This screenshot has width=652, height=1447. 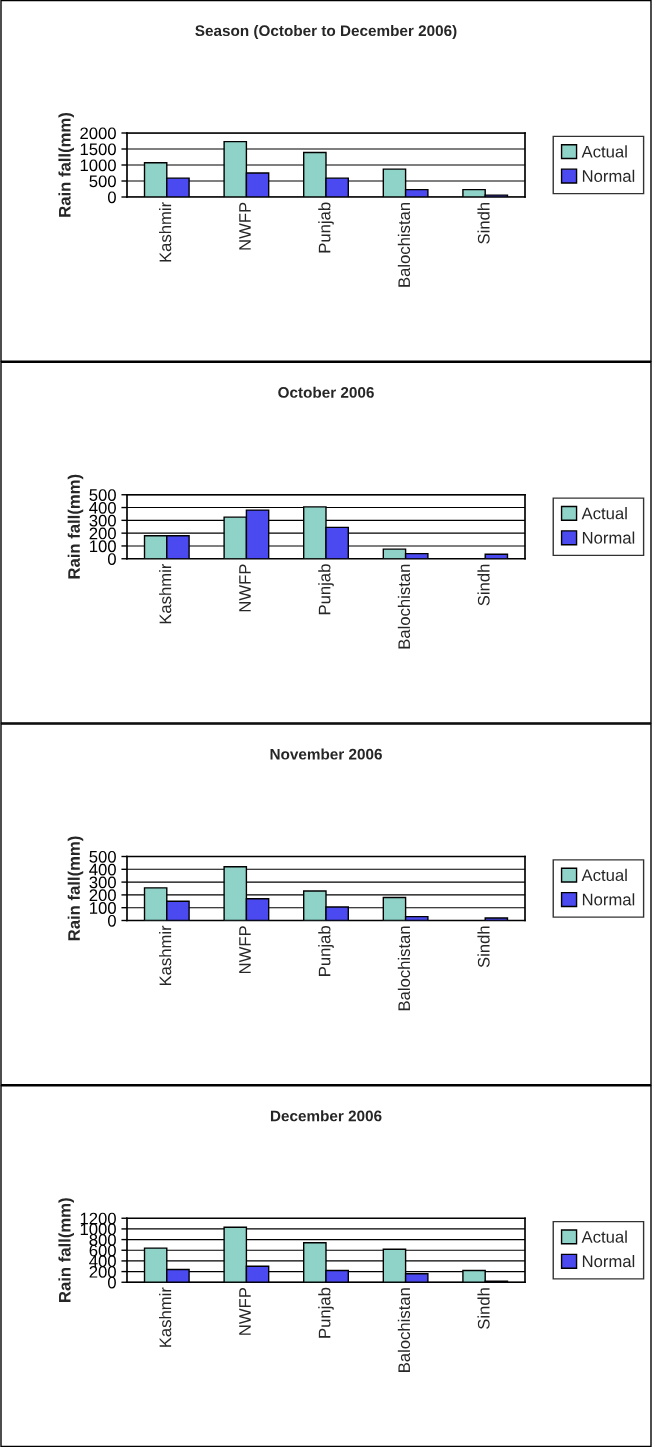 I want to click on y-tick-label: 1000, so click(x=98, y=165).